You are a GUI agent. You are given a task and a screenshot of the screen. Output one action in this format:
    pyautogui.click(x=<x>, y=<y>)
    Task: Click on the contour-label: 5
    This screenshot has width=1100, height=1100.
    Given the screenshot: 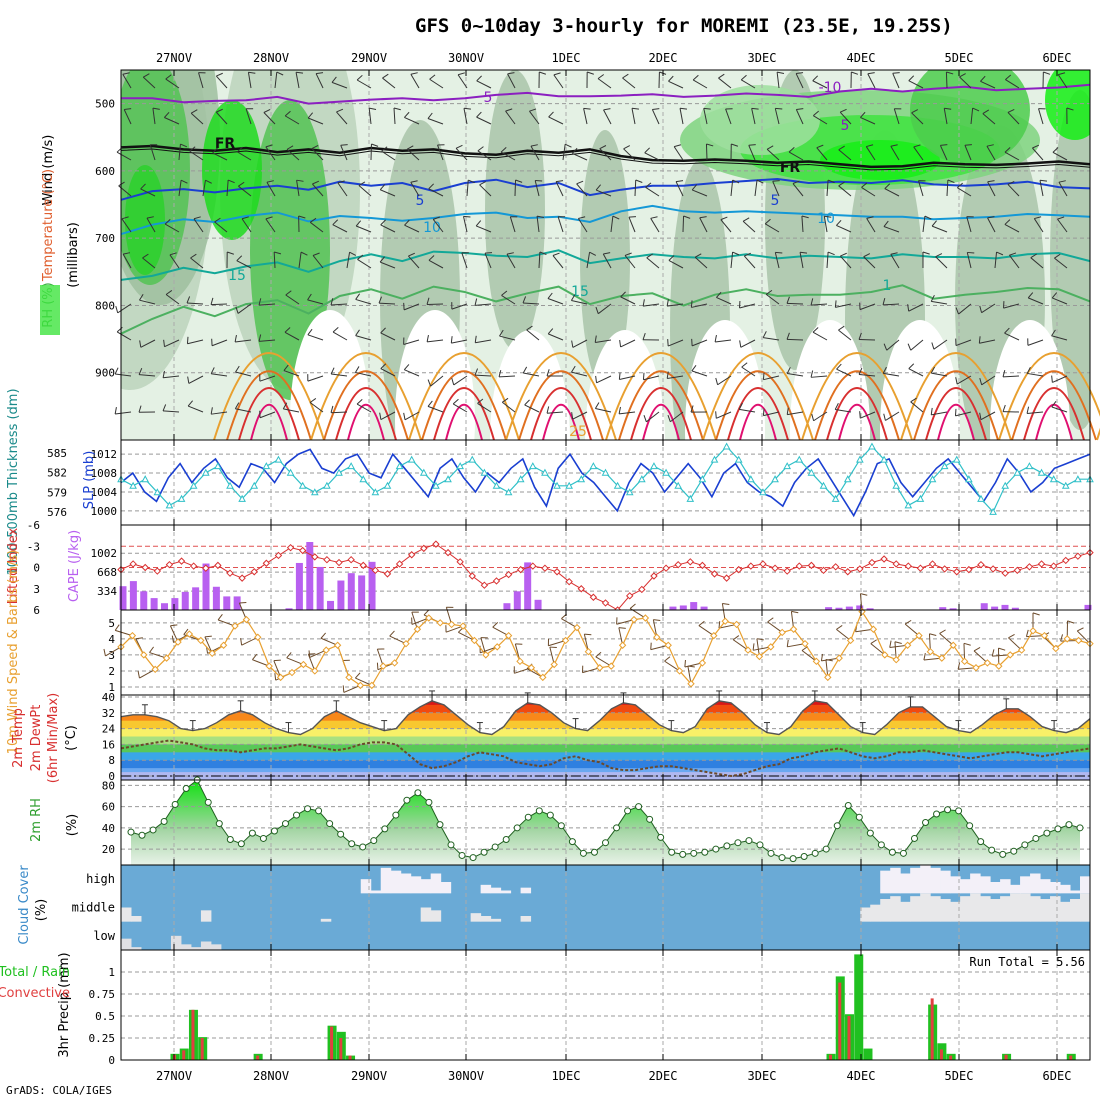 What is the action you would take?
    pyautogui.click(x=488, y=98)
    